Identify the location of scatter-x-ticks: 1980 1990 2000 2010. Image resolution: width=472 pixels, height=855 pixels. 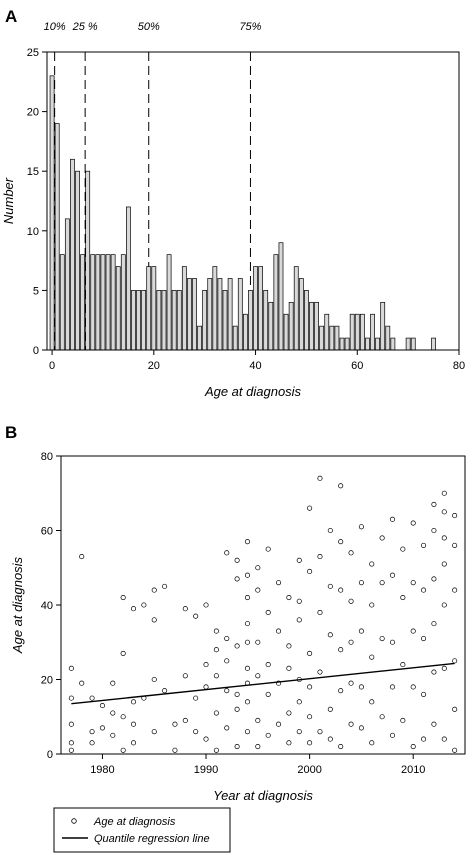
(257, 765).